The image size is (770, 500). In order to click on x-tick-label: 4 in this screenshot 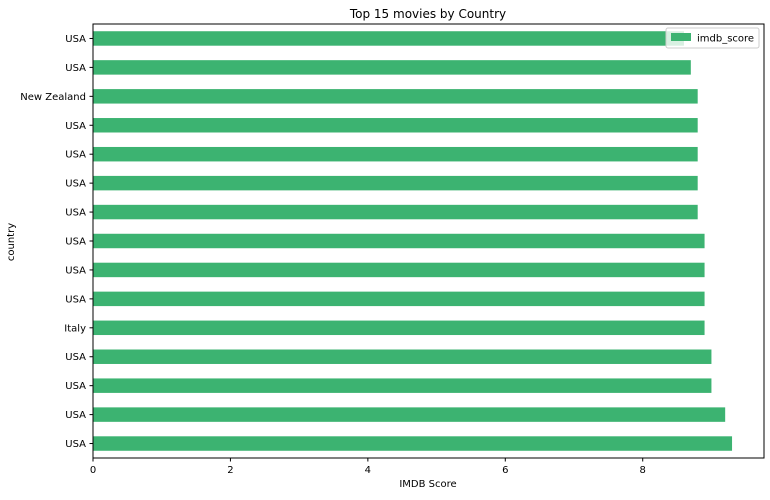, I will do `click(368, 470)`.